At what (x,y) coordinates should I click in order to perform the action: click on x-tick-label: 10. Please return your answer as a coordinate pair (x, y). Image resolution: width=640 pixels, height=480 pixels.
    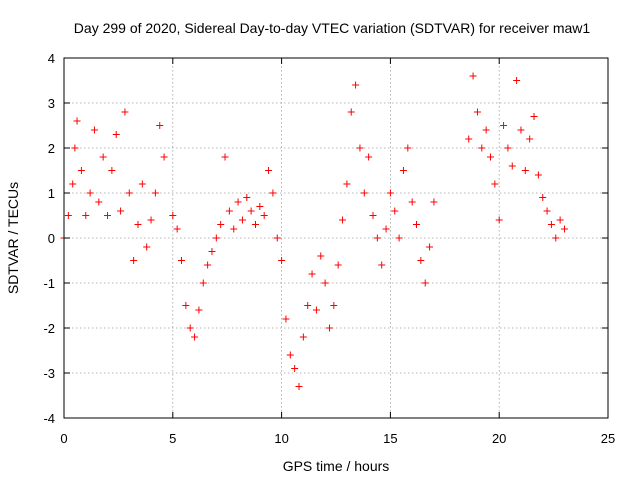
    Looking at the image, I should click on (281, 438).